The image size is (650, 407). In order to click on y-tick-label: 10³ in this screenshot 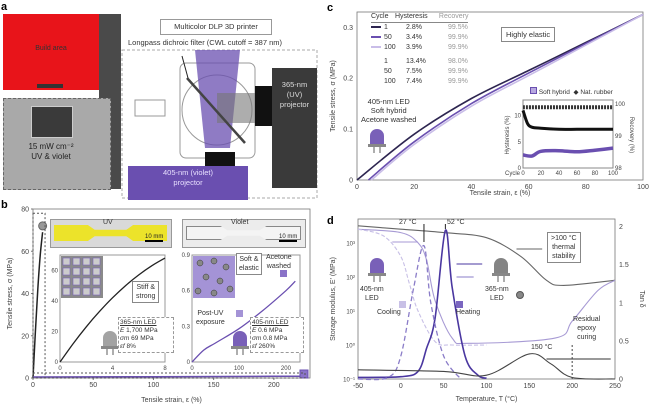, I will do `click(350, 244)`.